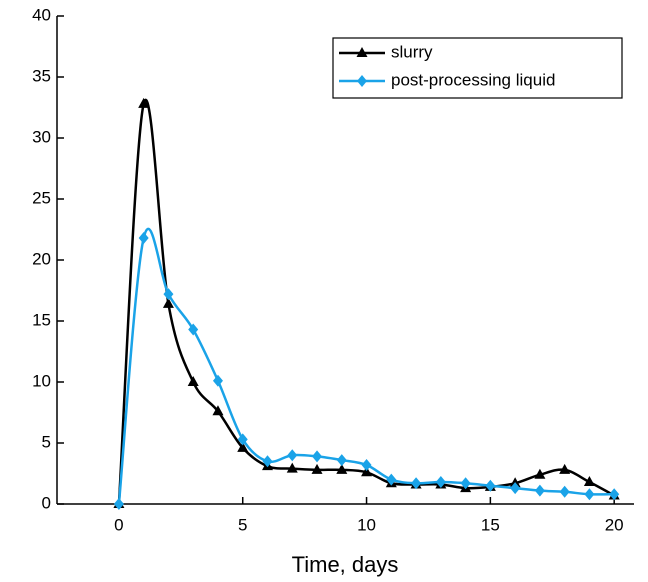 Image resolution: width=648 pixels, height=582 pixels. I want to click on y-tick-label: 15, so click(41, 319).